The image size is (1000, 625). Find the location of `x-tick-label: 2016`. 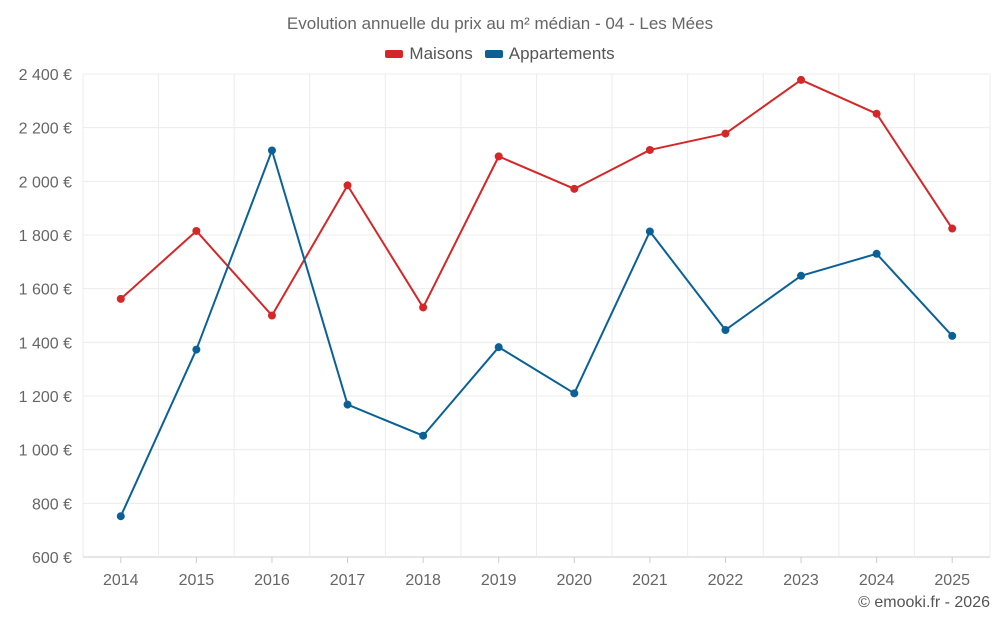

x-tick-label: 2016 is located at coordinates (272, 580).